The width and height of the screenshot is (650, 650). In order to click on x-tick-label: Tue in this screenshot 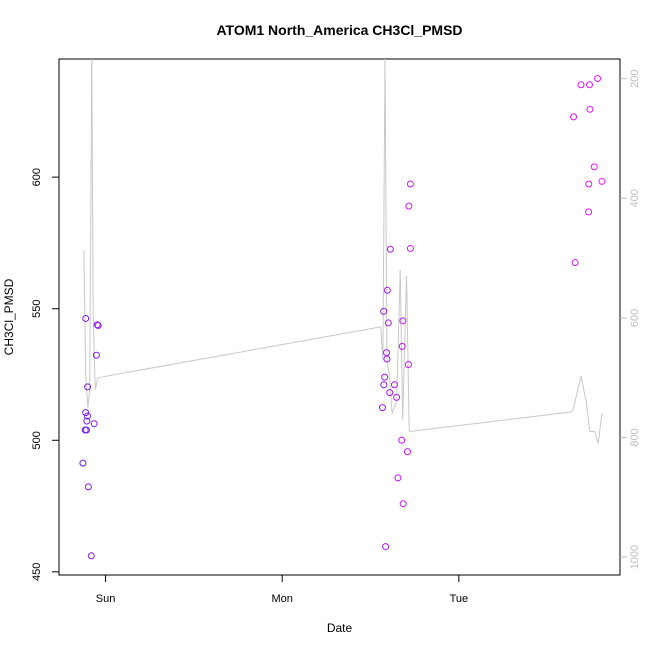, I will do `click(459, 599)`.